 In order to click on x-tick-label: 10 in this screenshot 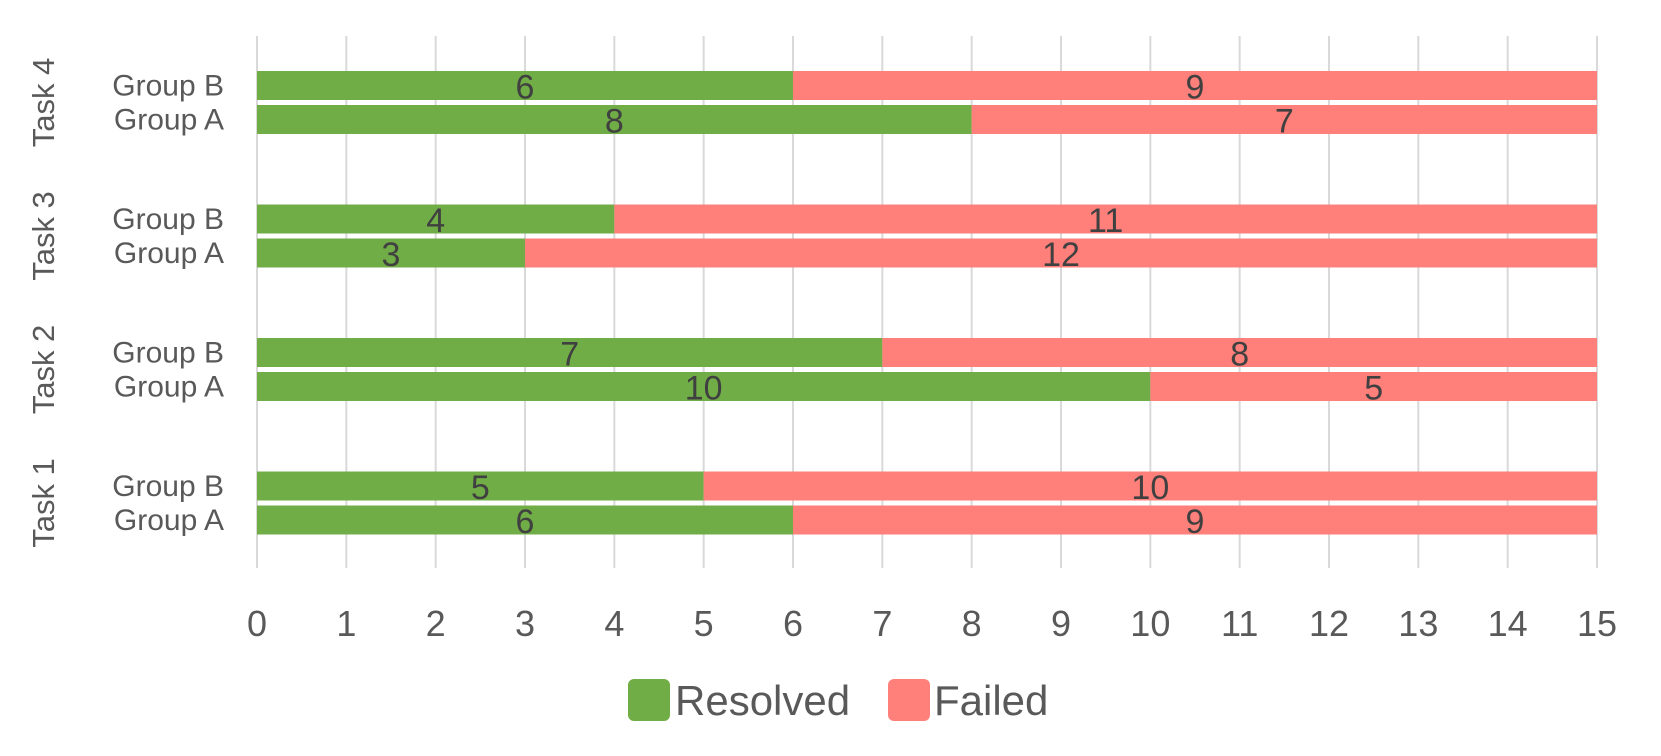, I will do `click(1150, 623)`.